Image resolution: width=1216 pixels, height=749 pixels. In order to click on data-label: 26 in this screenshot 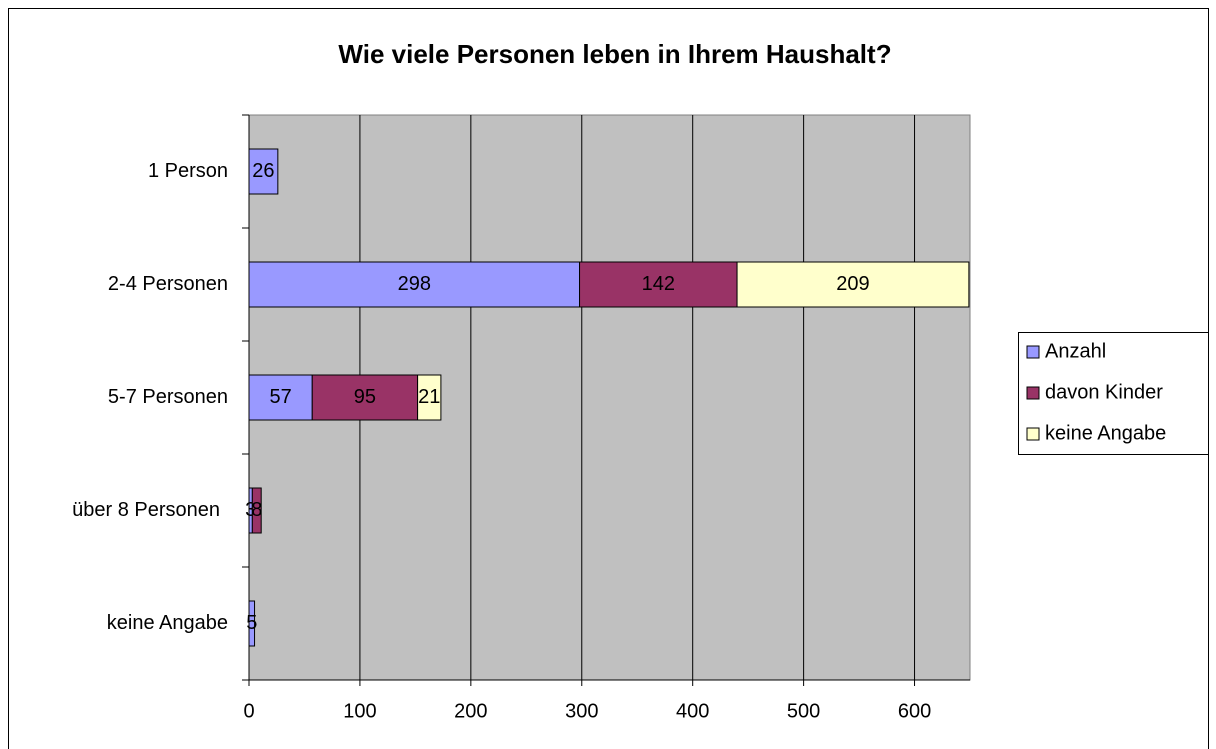, I will do `click(263, 171)`.